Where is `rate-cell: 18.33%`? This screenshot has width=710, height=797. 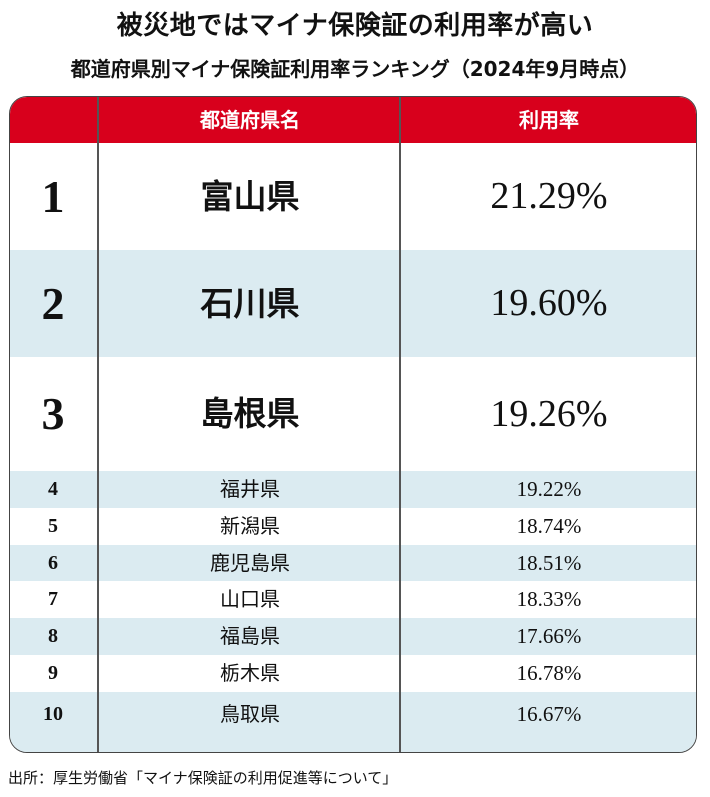
rate-cell: 18.33% is located at coordinates (549, 599).